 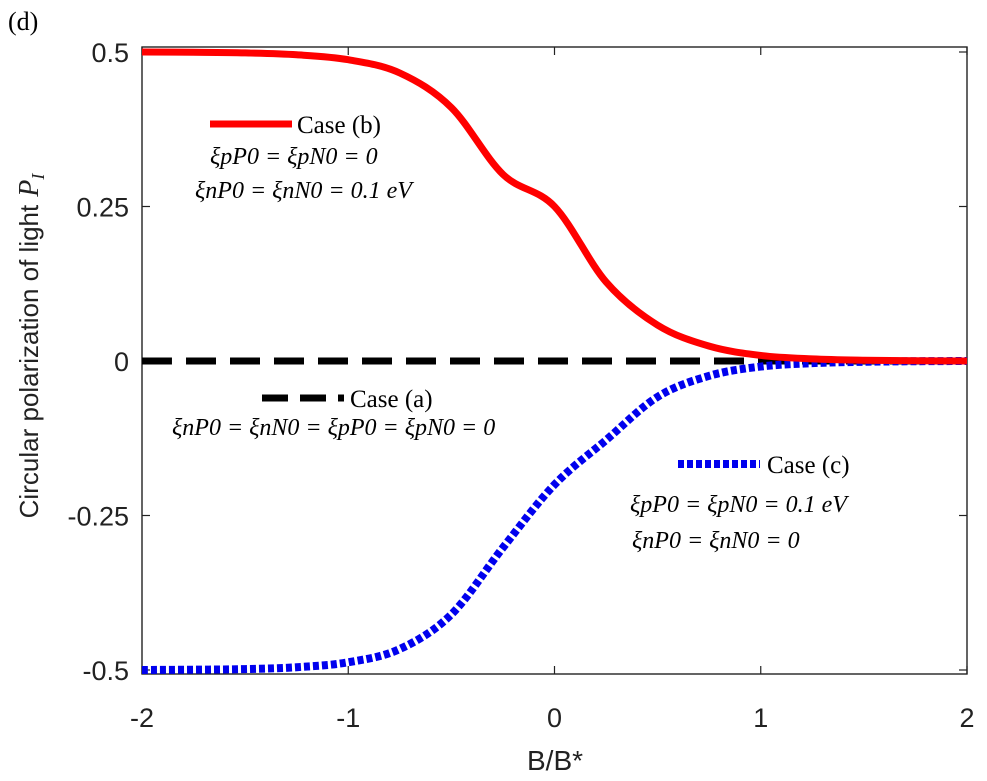 What do you see at coordinates (142, 718) in the screenshot?
I see `x-tick-label: -2` at bounding box center [142, 718].